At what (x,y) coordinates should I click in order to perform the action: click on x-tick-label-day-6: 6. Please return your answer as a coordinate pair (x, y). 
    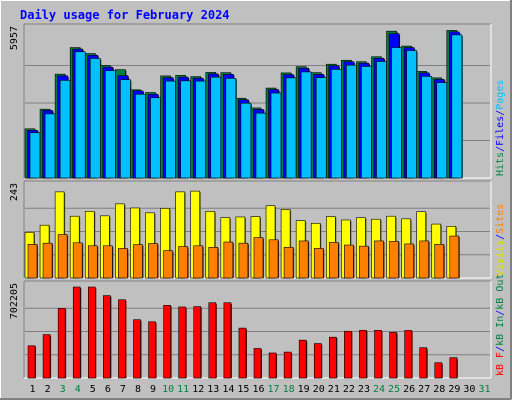
    Looking at the image, I should click on (108, 389).